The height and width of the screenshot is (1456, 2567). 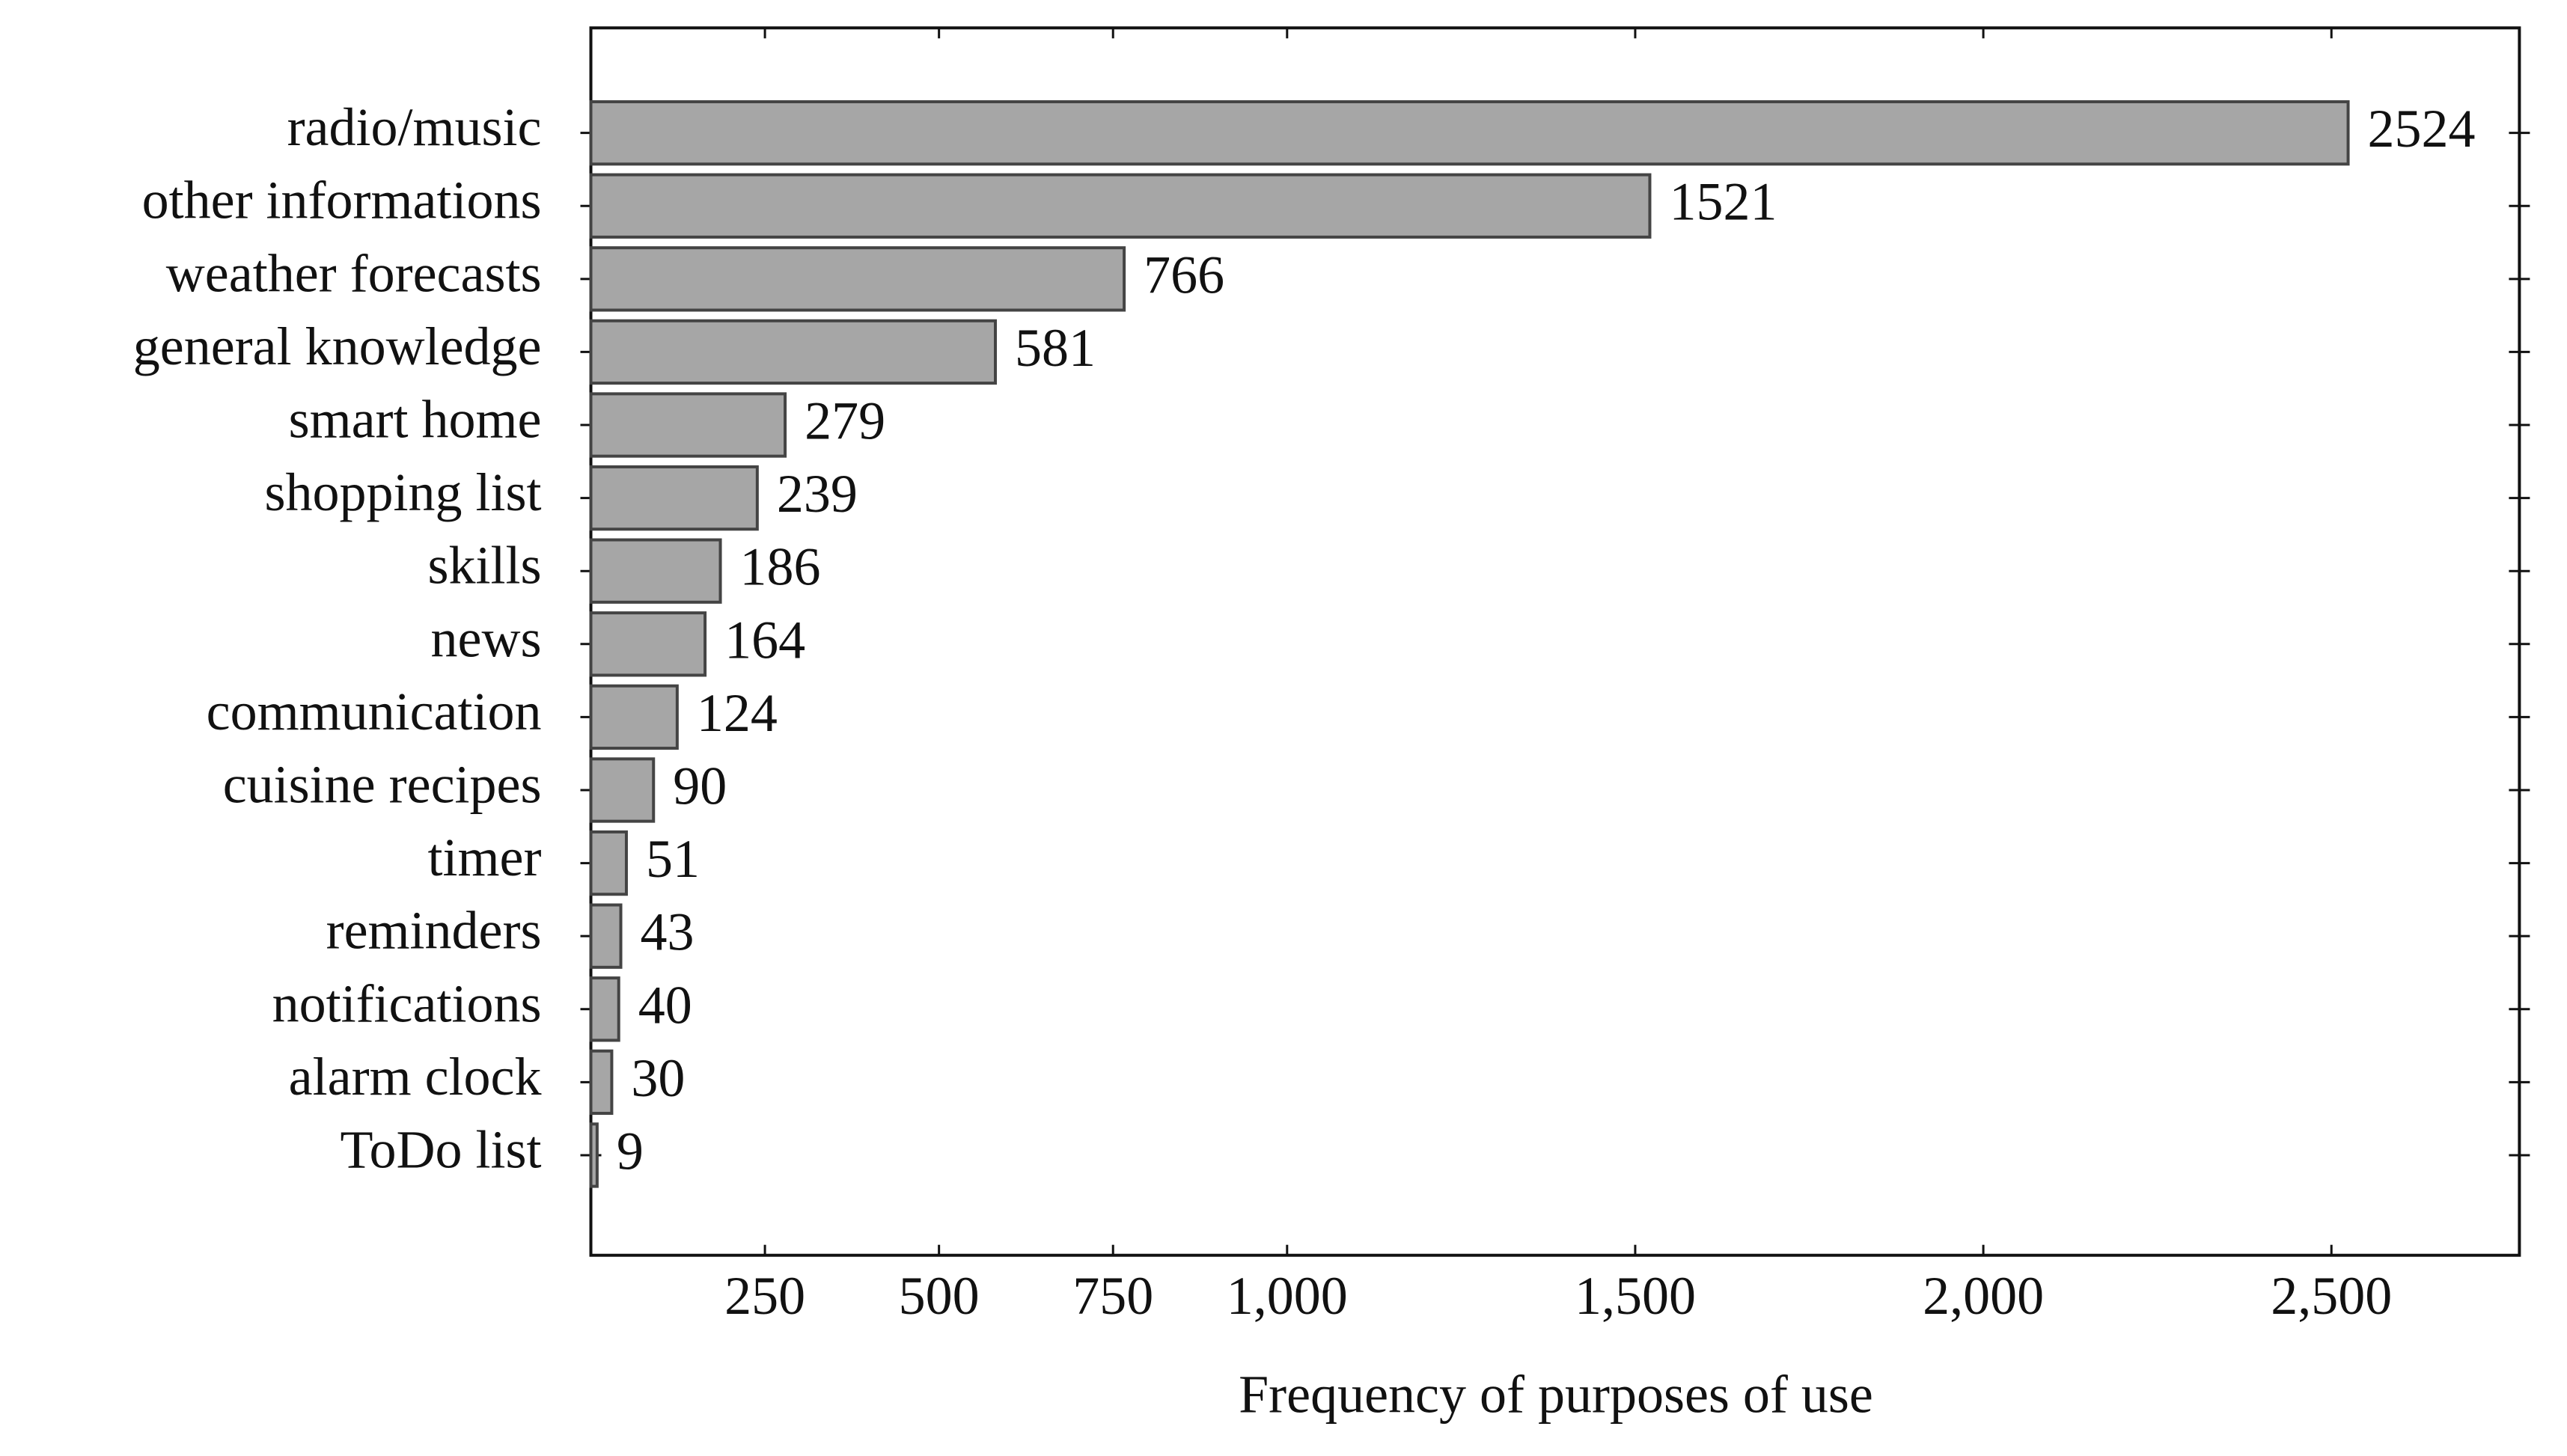 What do you see at coordinates (940, 1296) in the screenshot?
I see `x-tick-label: 500` at bounding box center [940, 1296].